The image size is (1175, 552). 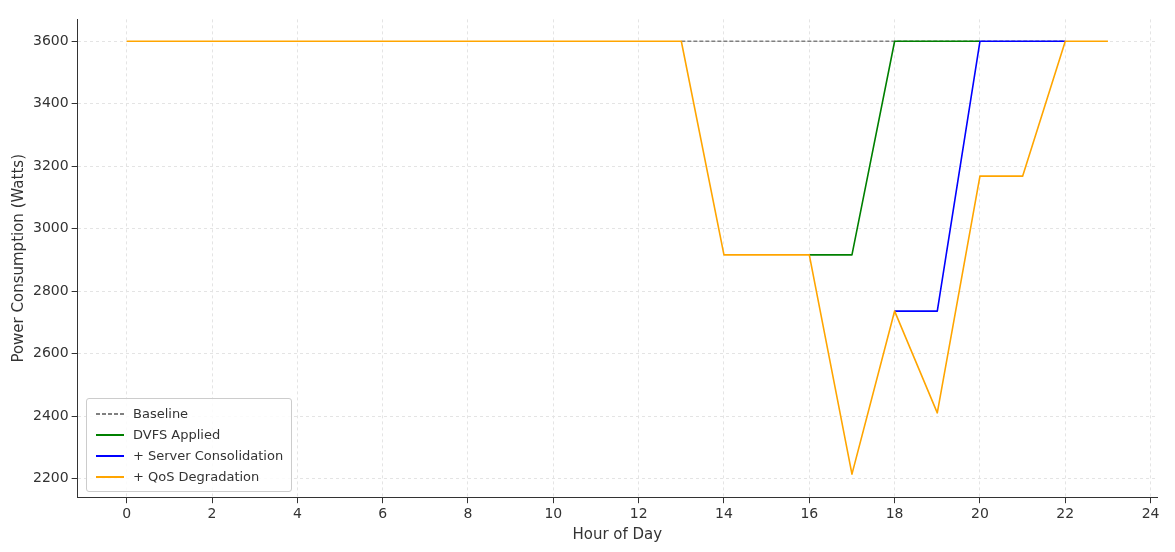 What do you see at coordinates (809, 513) in the screenshot?
I see `x-tick-label: 16` at bounding box center [809, 513].